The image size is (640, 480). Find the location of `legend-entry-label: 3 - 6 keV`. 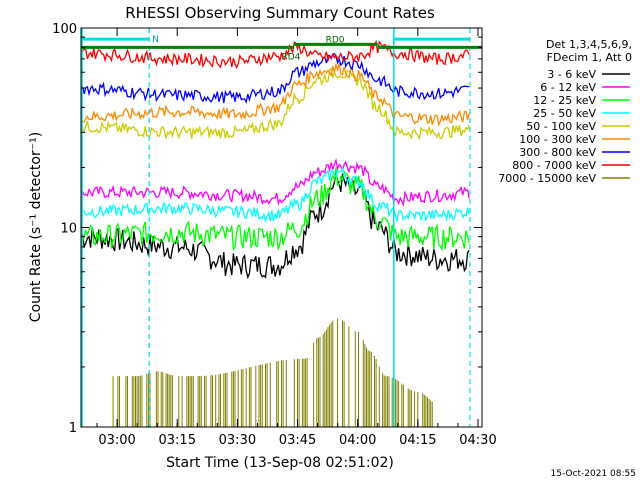

legend-entry-label: 3 - 6 keV is located at coordinates (571, 74).